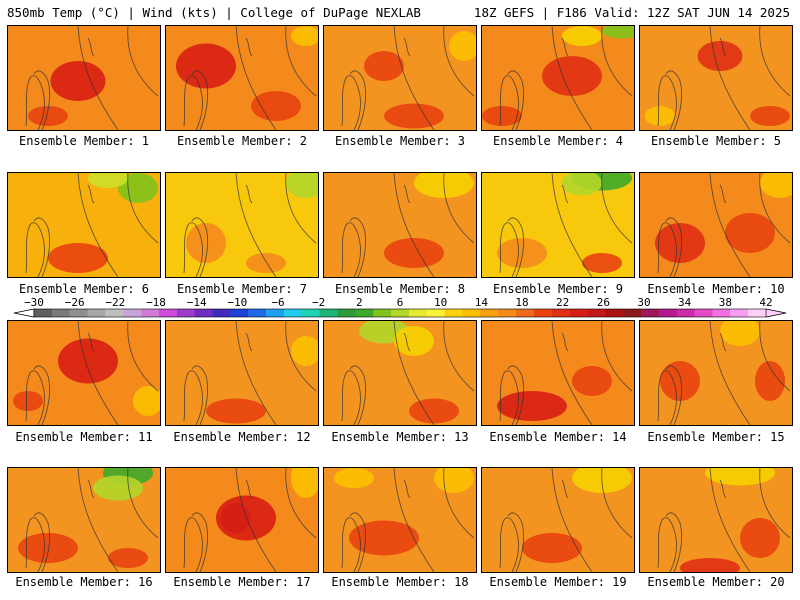  Describe the element at coordinates (84, 141) in the screenshot. I see `ensemble-member-label: Ensemble Member: 1` at that location.